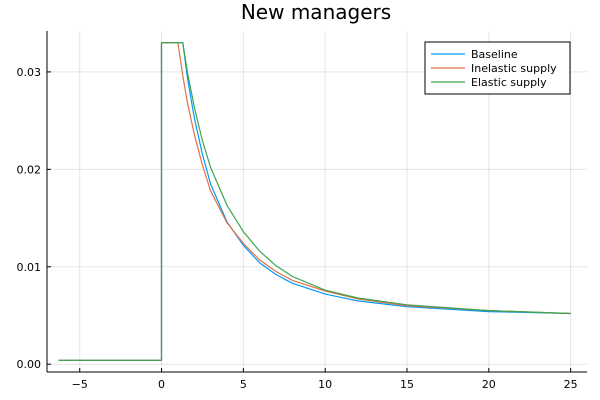 This screenshot has height=400, width=600. What do you see at coordinates (161, 384) in the screenshot?
I see `x-tick-label: 0` at bounding box center [161, 384].